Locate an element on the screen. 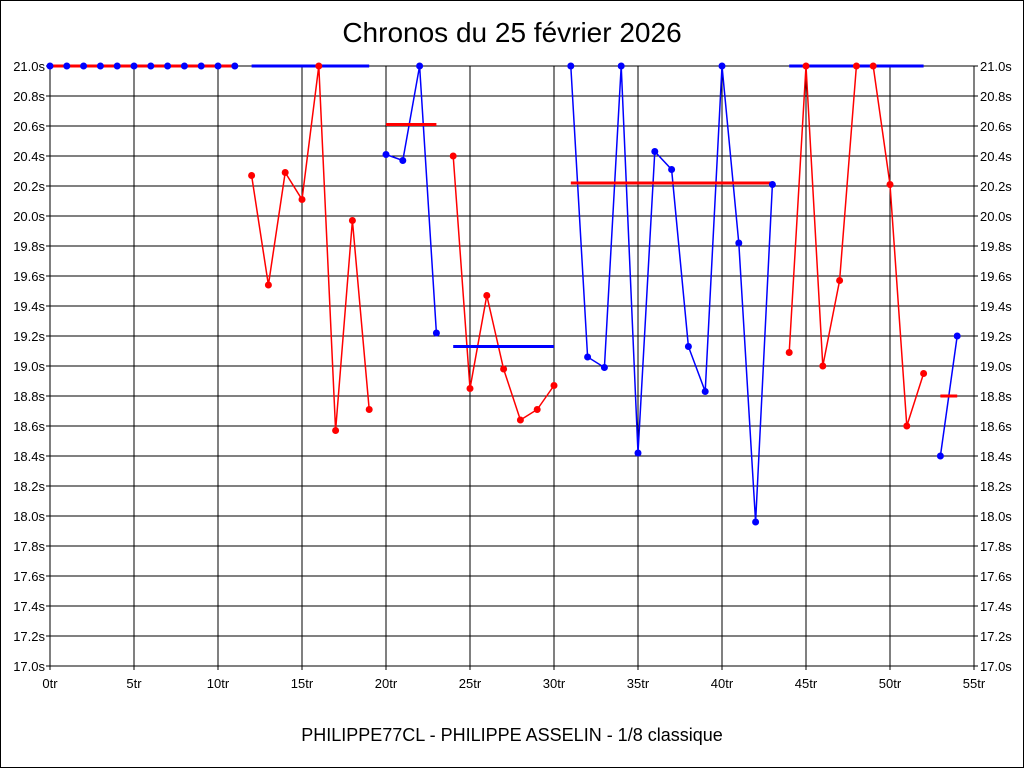 Image resolution: width=1024 pixels, height=768 pixels. y-tick-label: 17.0s is located at coordinates (29, 666).